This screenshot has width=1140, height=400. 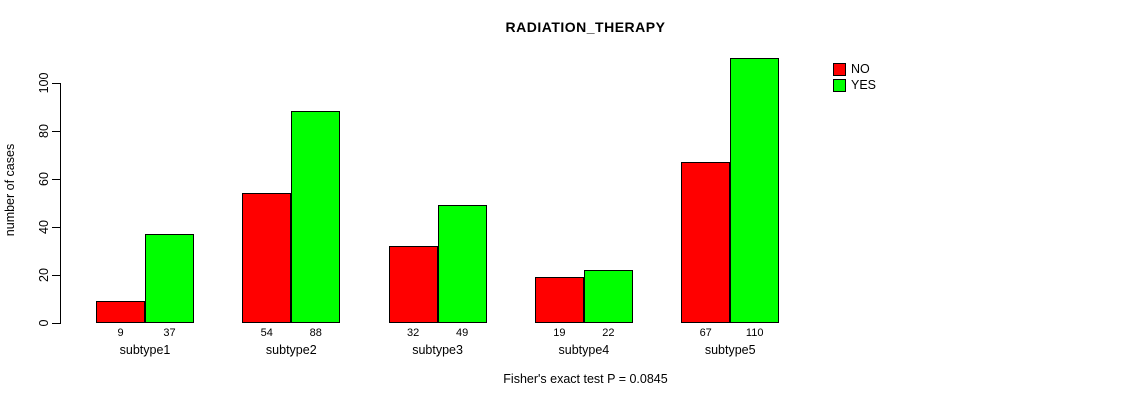 What do you see at coordinates (267, 258) in the screenshot?
I see `bar-no-subtype2` at bounding box center [267, 258].